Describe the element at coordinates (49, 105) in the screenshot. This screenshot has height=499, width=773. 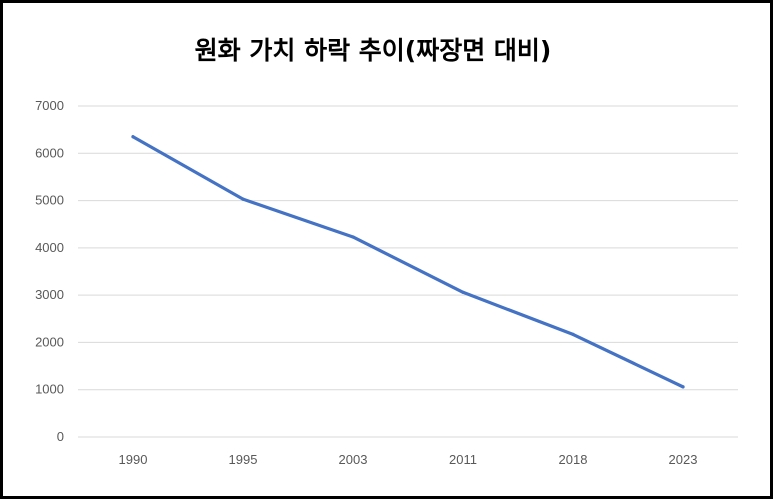
I see `y-tick-label: 7000` at that location.